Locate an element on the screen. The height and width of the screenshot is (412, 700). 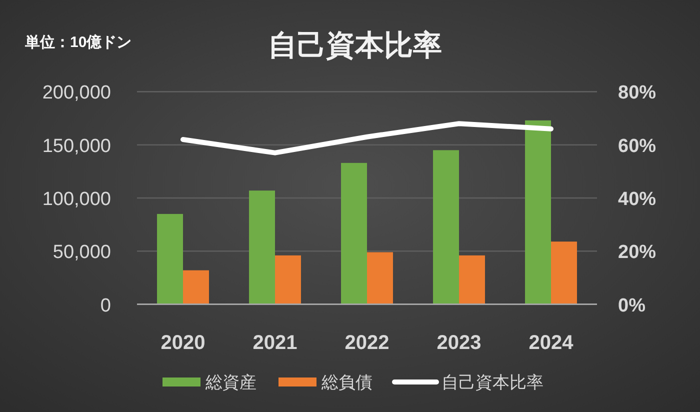
y2-tick-label: 40% is located at coordinates (637, 199).